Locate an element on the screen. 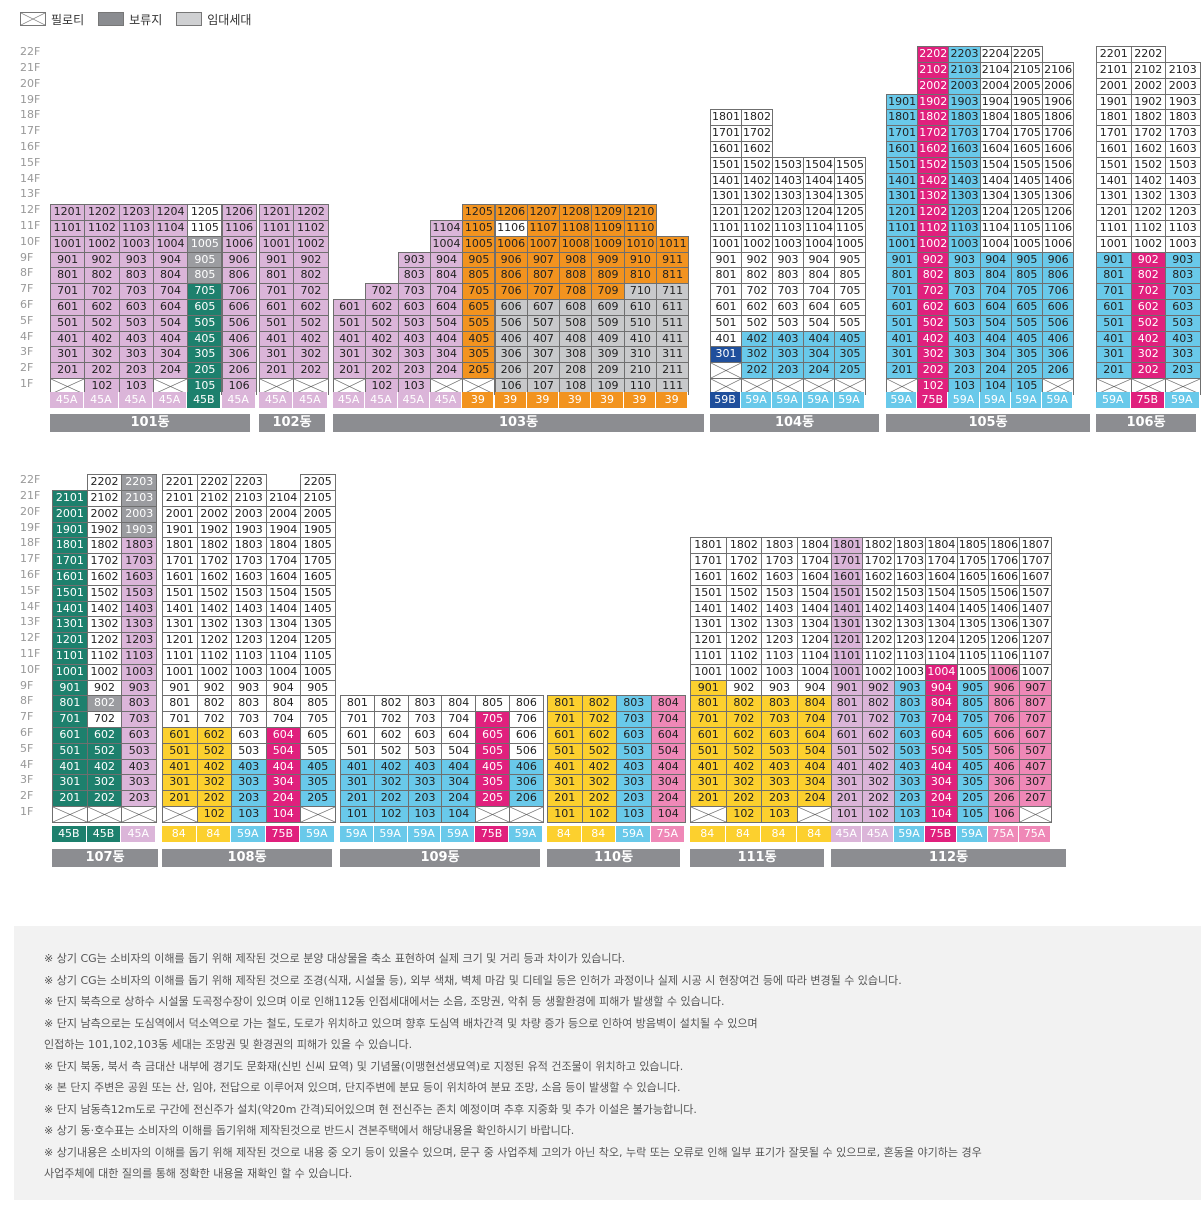 This screenshot has height=1212, width=1201. unit-cell: 611 is located at coordinates (673, 307).